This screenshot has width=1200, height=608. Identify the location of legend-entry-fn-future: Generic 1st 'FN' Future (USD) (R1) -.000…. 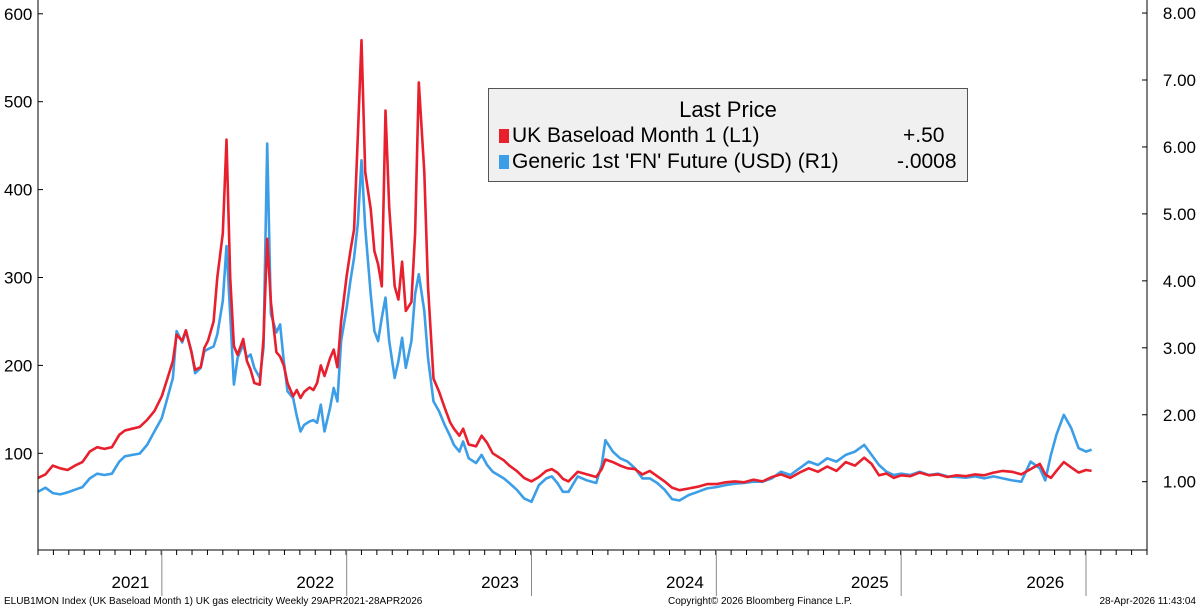
(728, 164).